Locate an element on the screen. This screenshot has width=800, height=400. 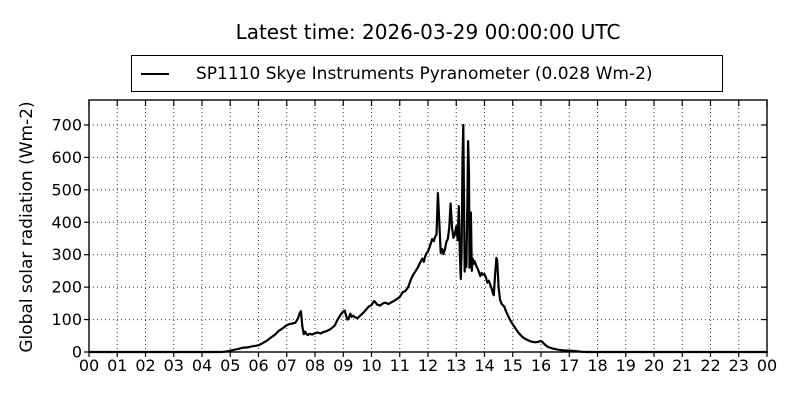
x-tick-label: 19 is located at coordinates (626, 365).